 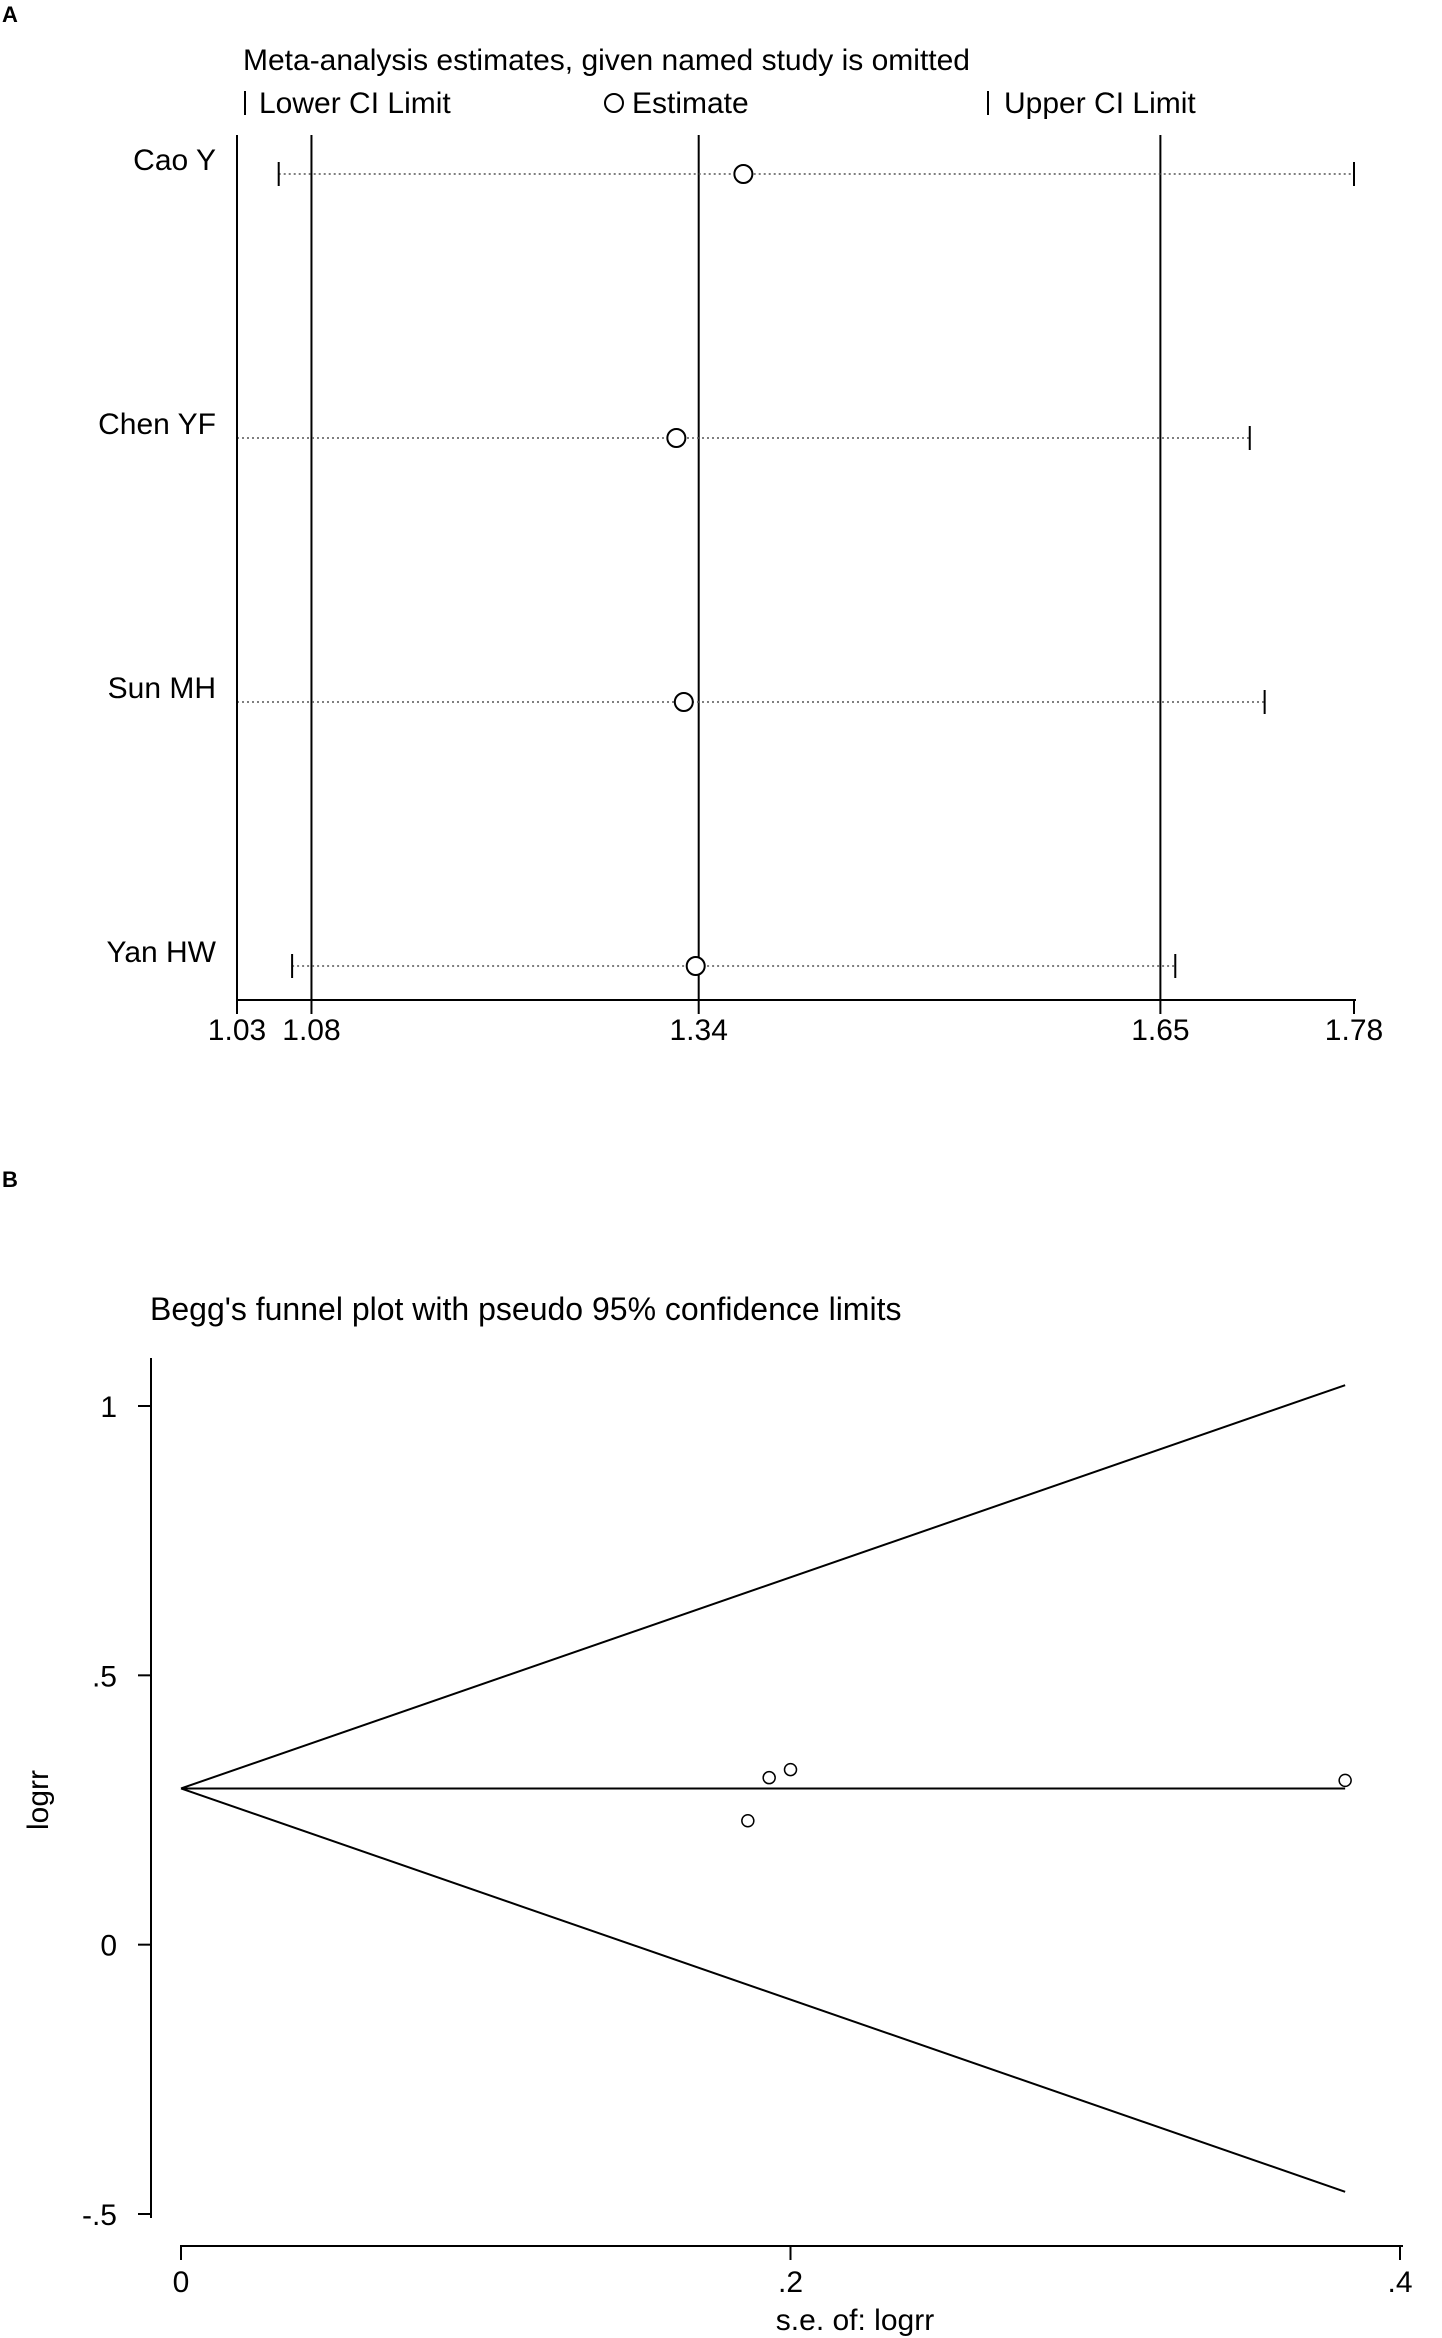 What do you see at coordinates (763, 1990) in the screenshot?
I see `lower-confidence-limit-line` at bounding box center [763, 1990].